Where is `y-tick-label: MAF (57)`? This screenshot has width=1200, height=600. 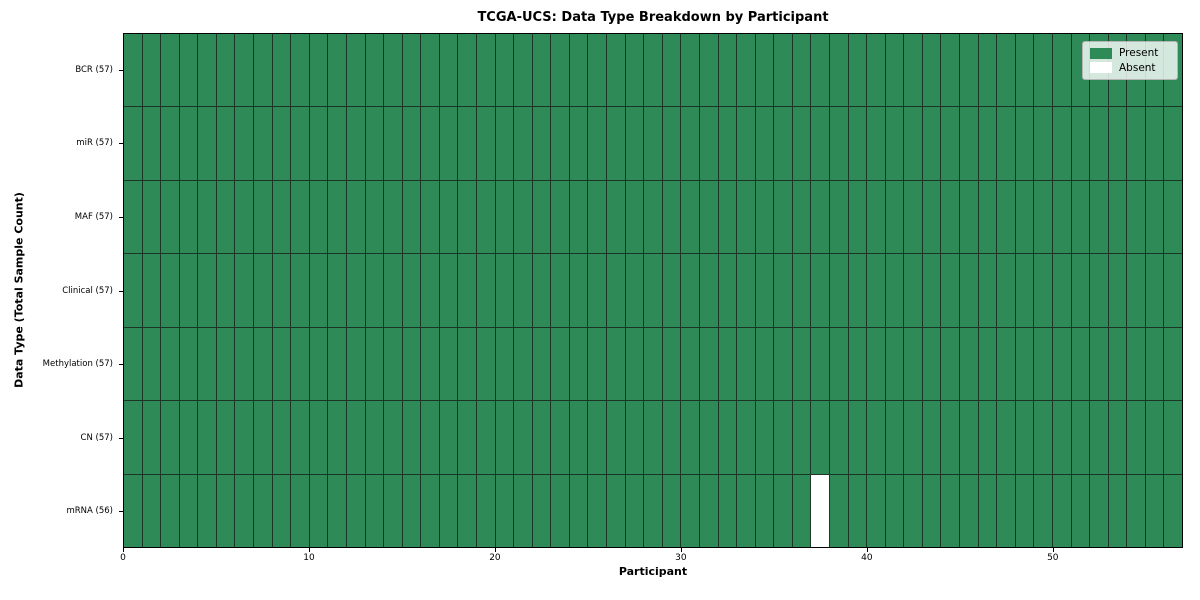
y-tick-label: MAF (57) is located at coordinates (93, 216).